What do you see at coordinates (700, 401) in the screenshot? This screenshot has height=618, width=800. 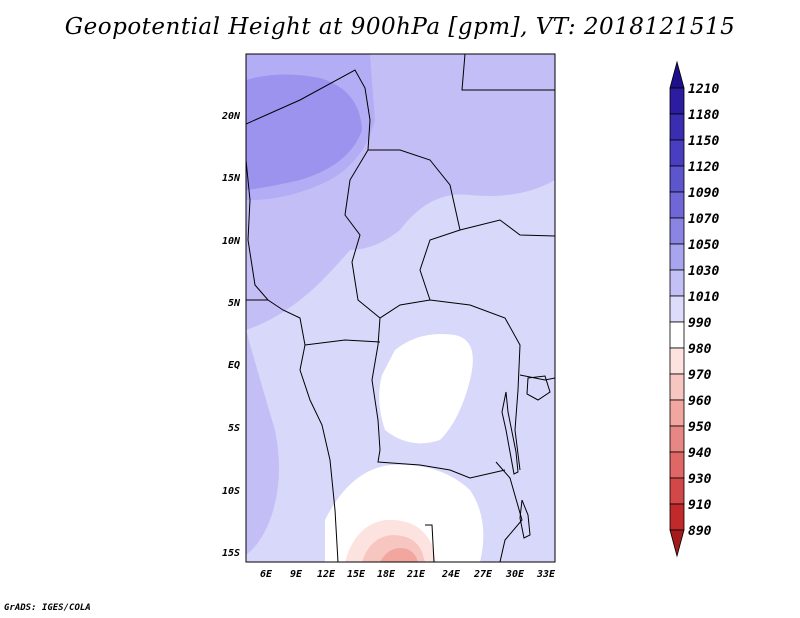 I see `colorbar-level-label: 960` at bounding box center [700, 401].